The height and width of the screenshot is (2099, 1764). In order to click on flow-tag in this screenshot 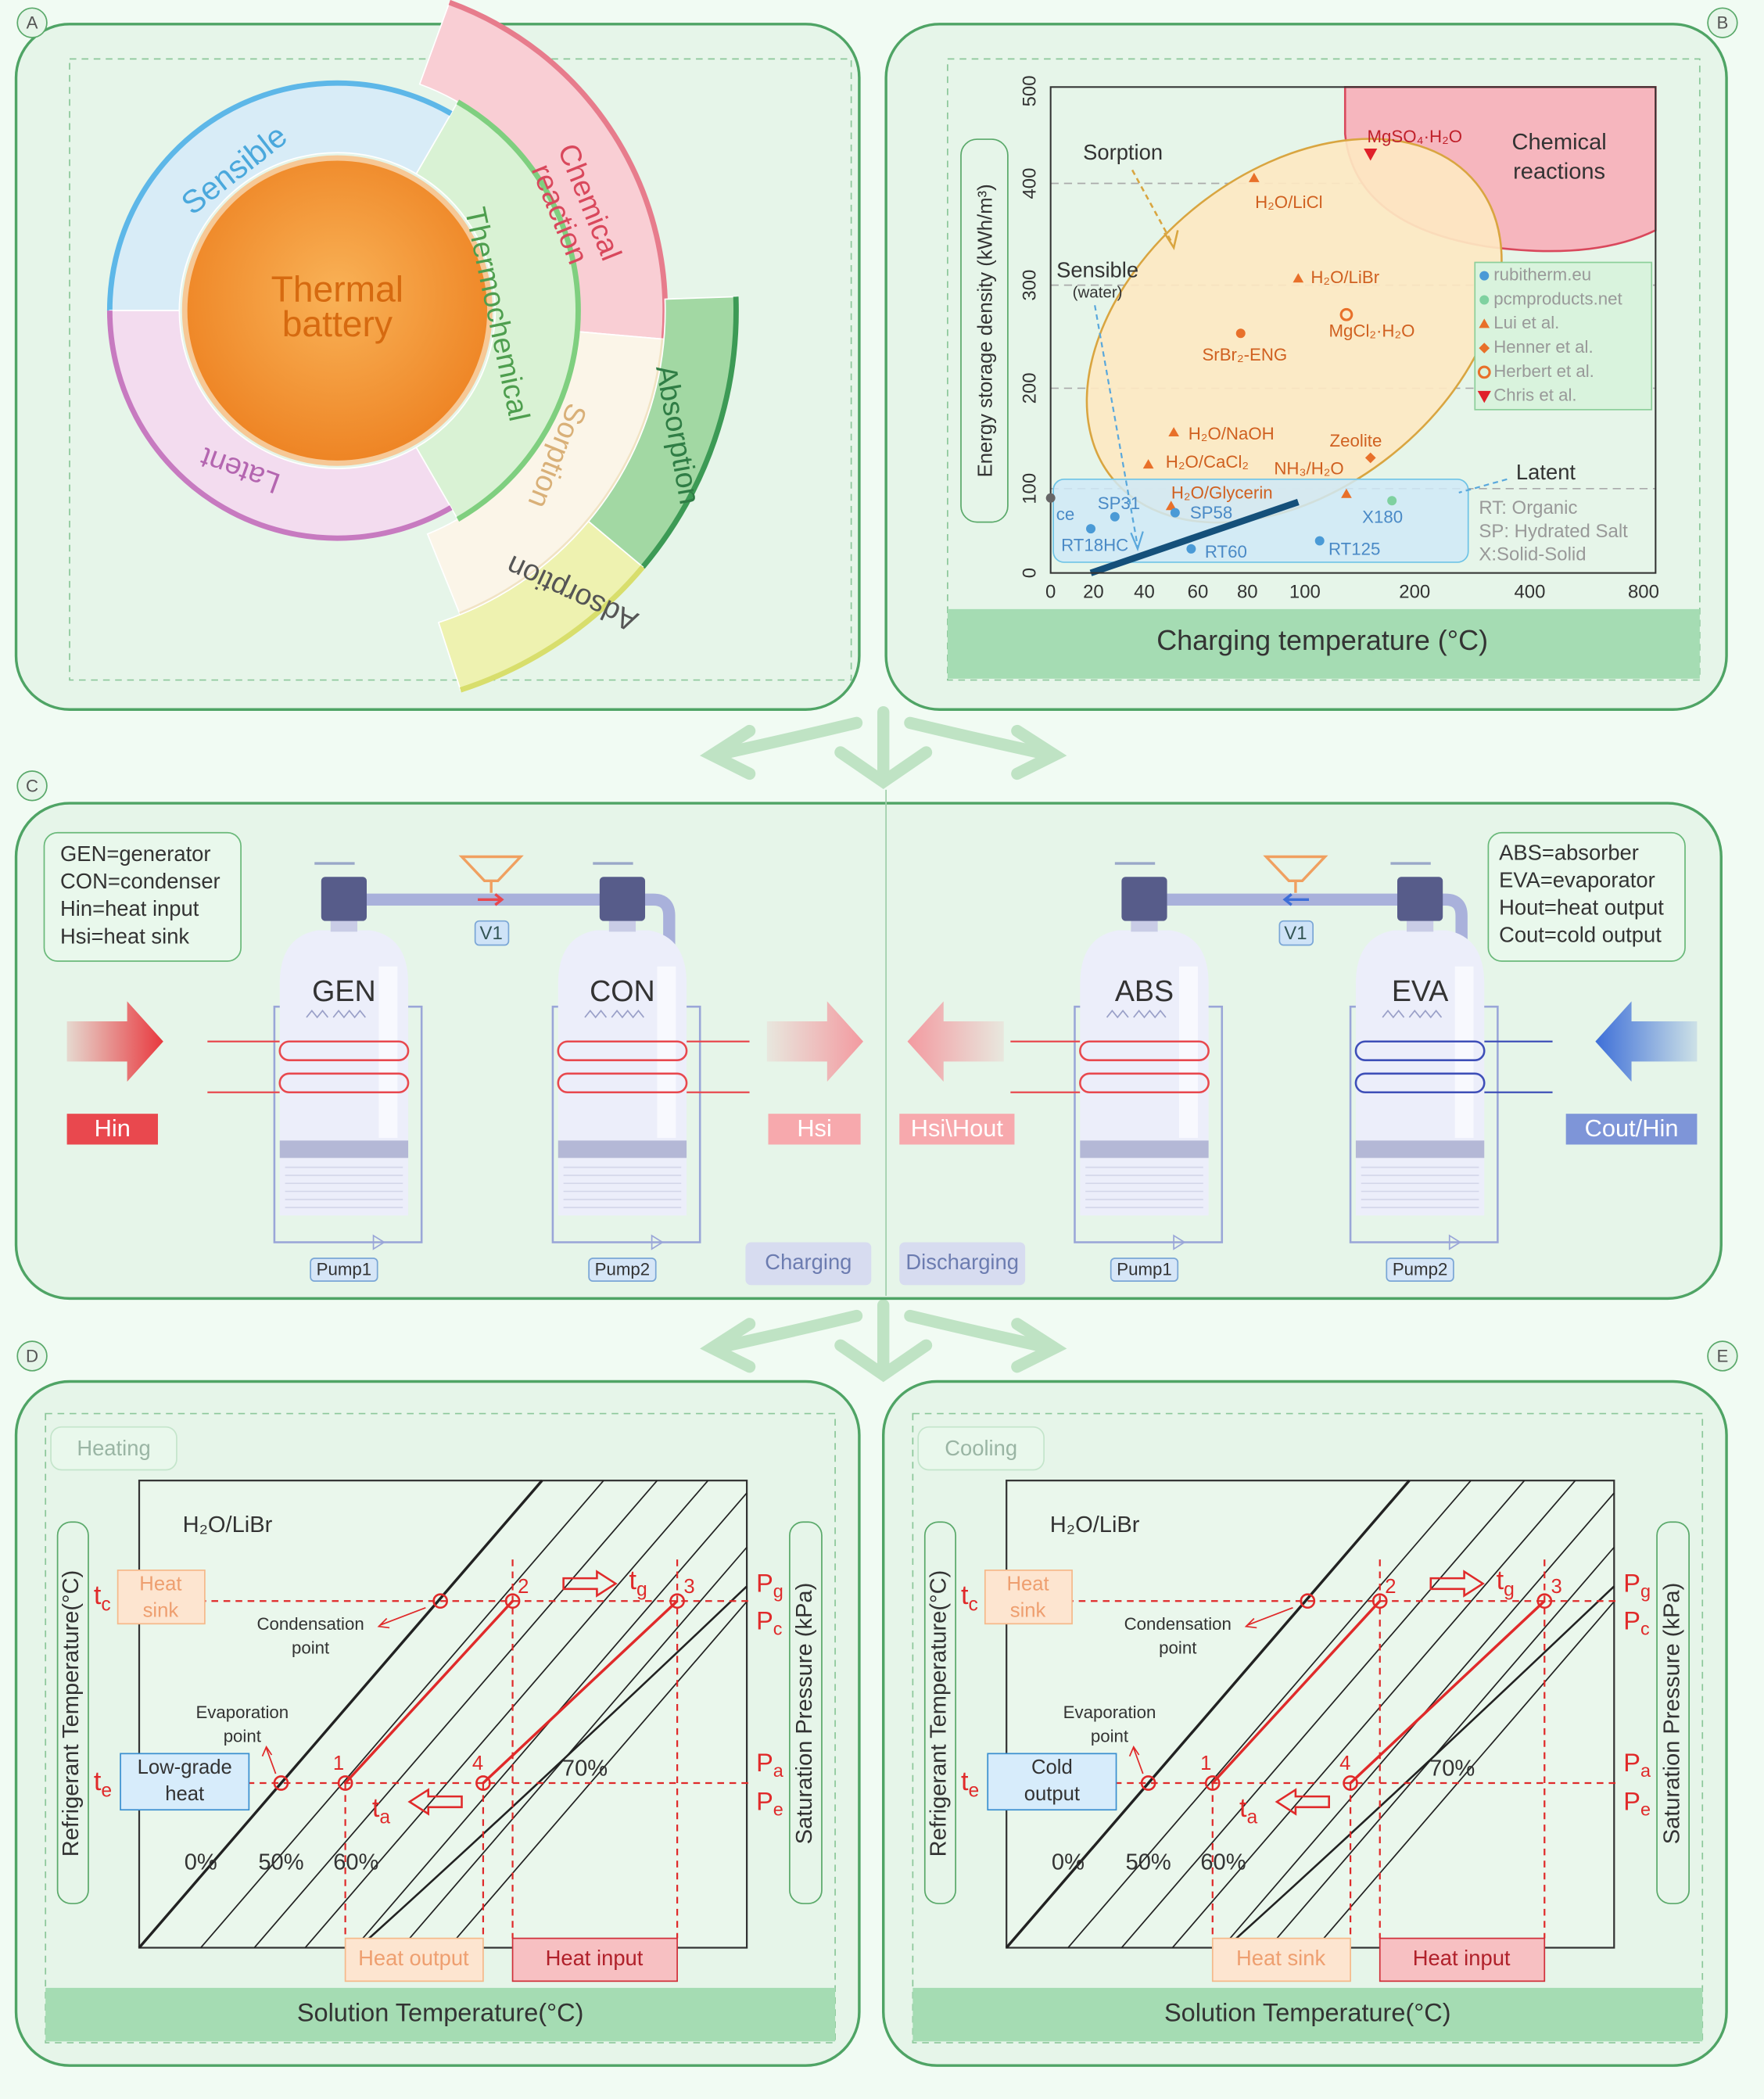, I will do `click(1632, 1129)`.